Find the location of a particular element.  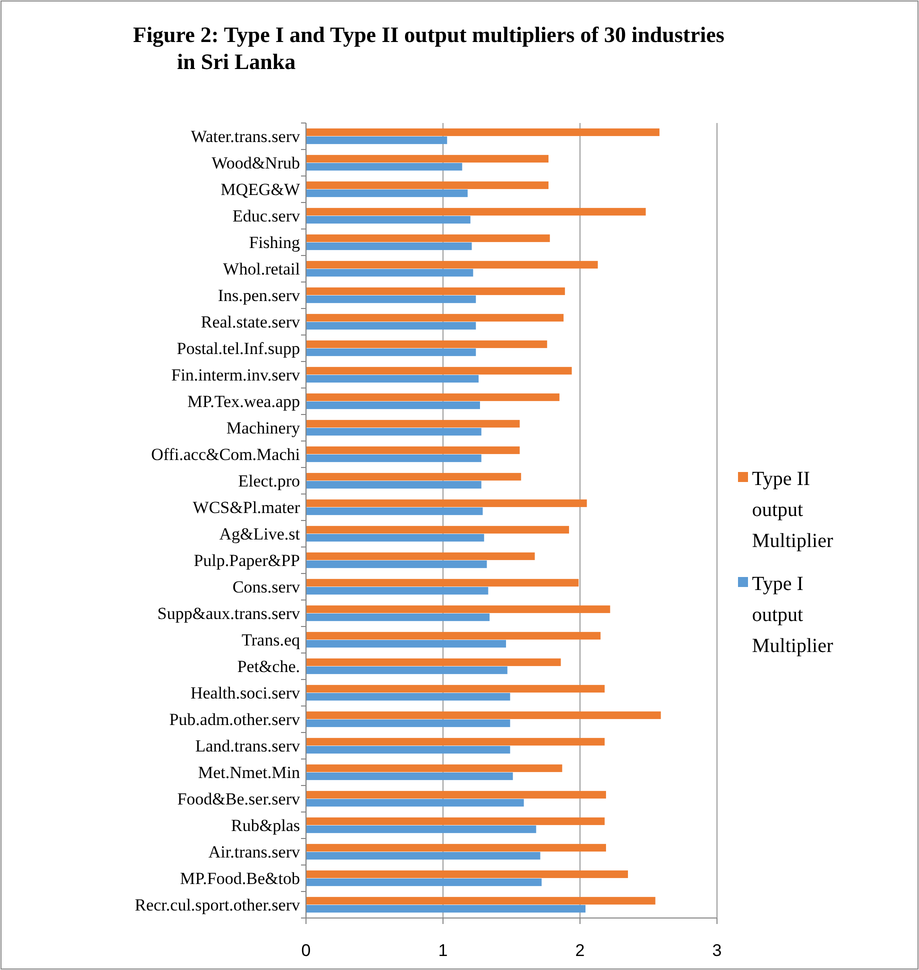

y-tick-label: Wood&Nrub is located at coordinates (256, 163).